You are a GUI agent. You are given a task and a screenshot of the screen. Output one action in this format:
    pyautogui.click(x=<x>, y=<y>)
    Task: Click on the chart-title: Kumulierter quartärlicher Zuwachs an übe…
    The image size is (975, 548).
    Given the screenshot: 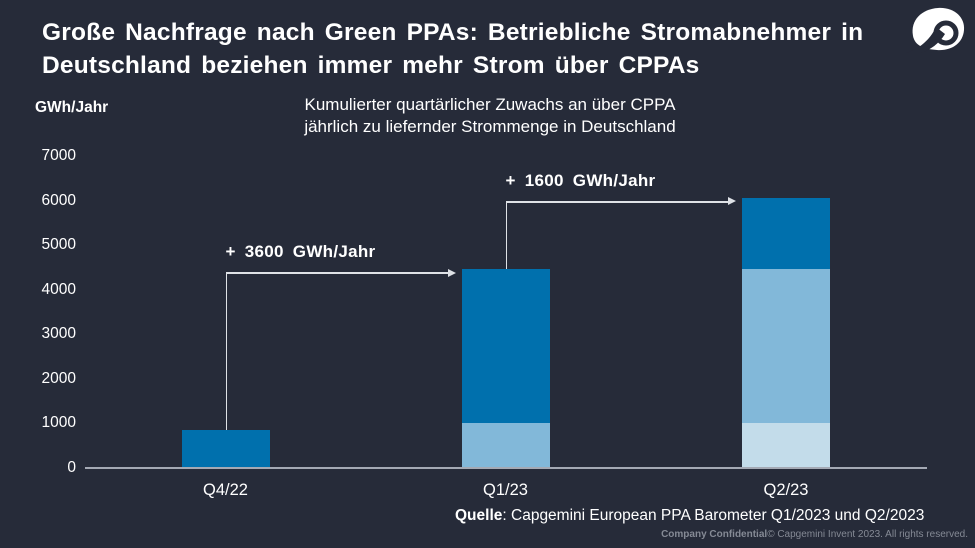 What is the action you would take?
    pyautogui.click(x=490, y=116)
    